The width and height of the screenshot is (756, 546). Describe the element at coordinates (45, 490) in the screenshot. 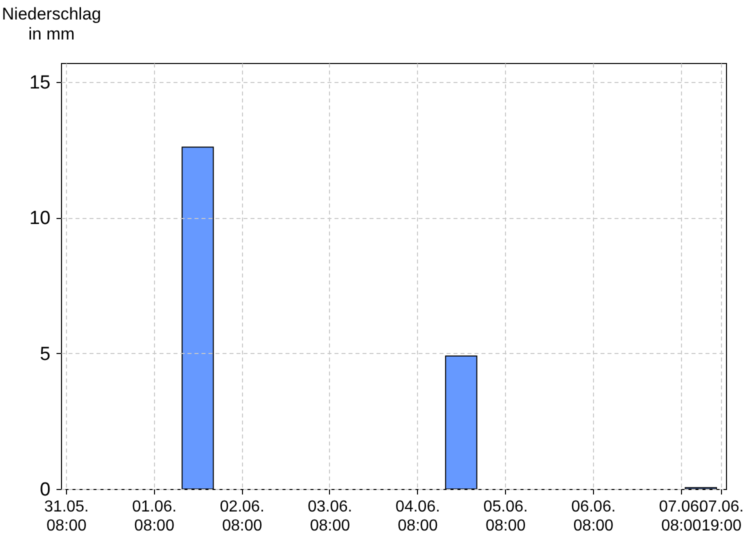

I see `y-tick-label: 0` at that location.